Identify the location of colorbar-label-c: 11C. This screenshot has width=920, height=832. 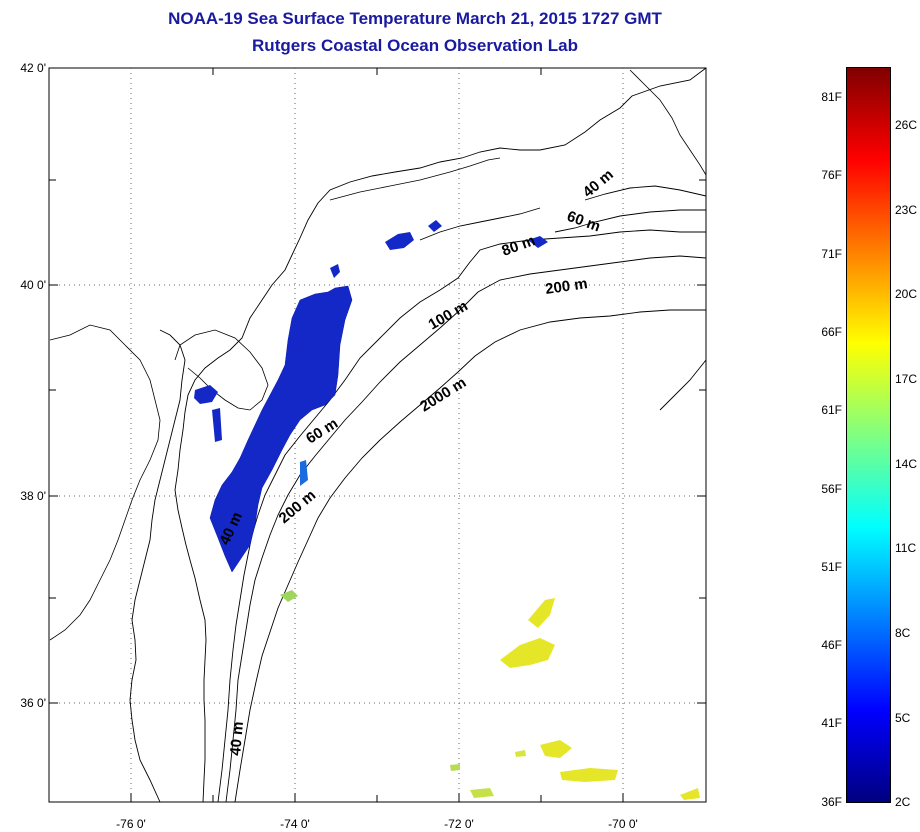
(906, 548).